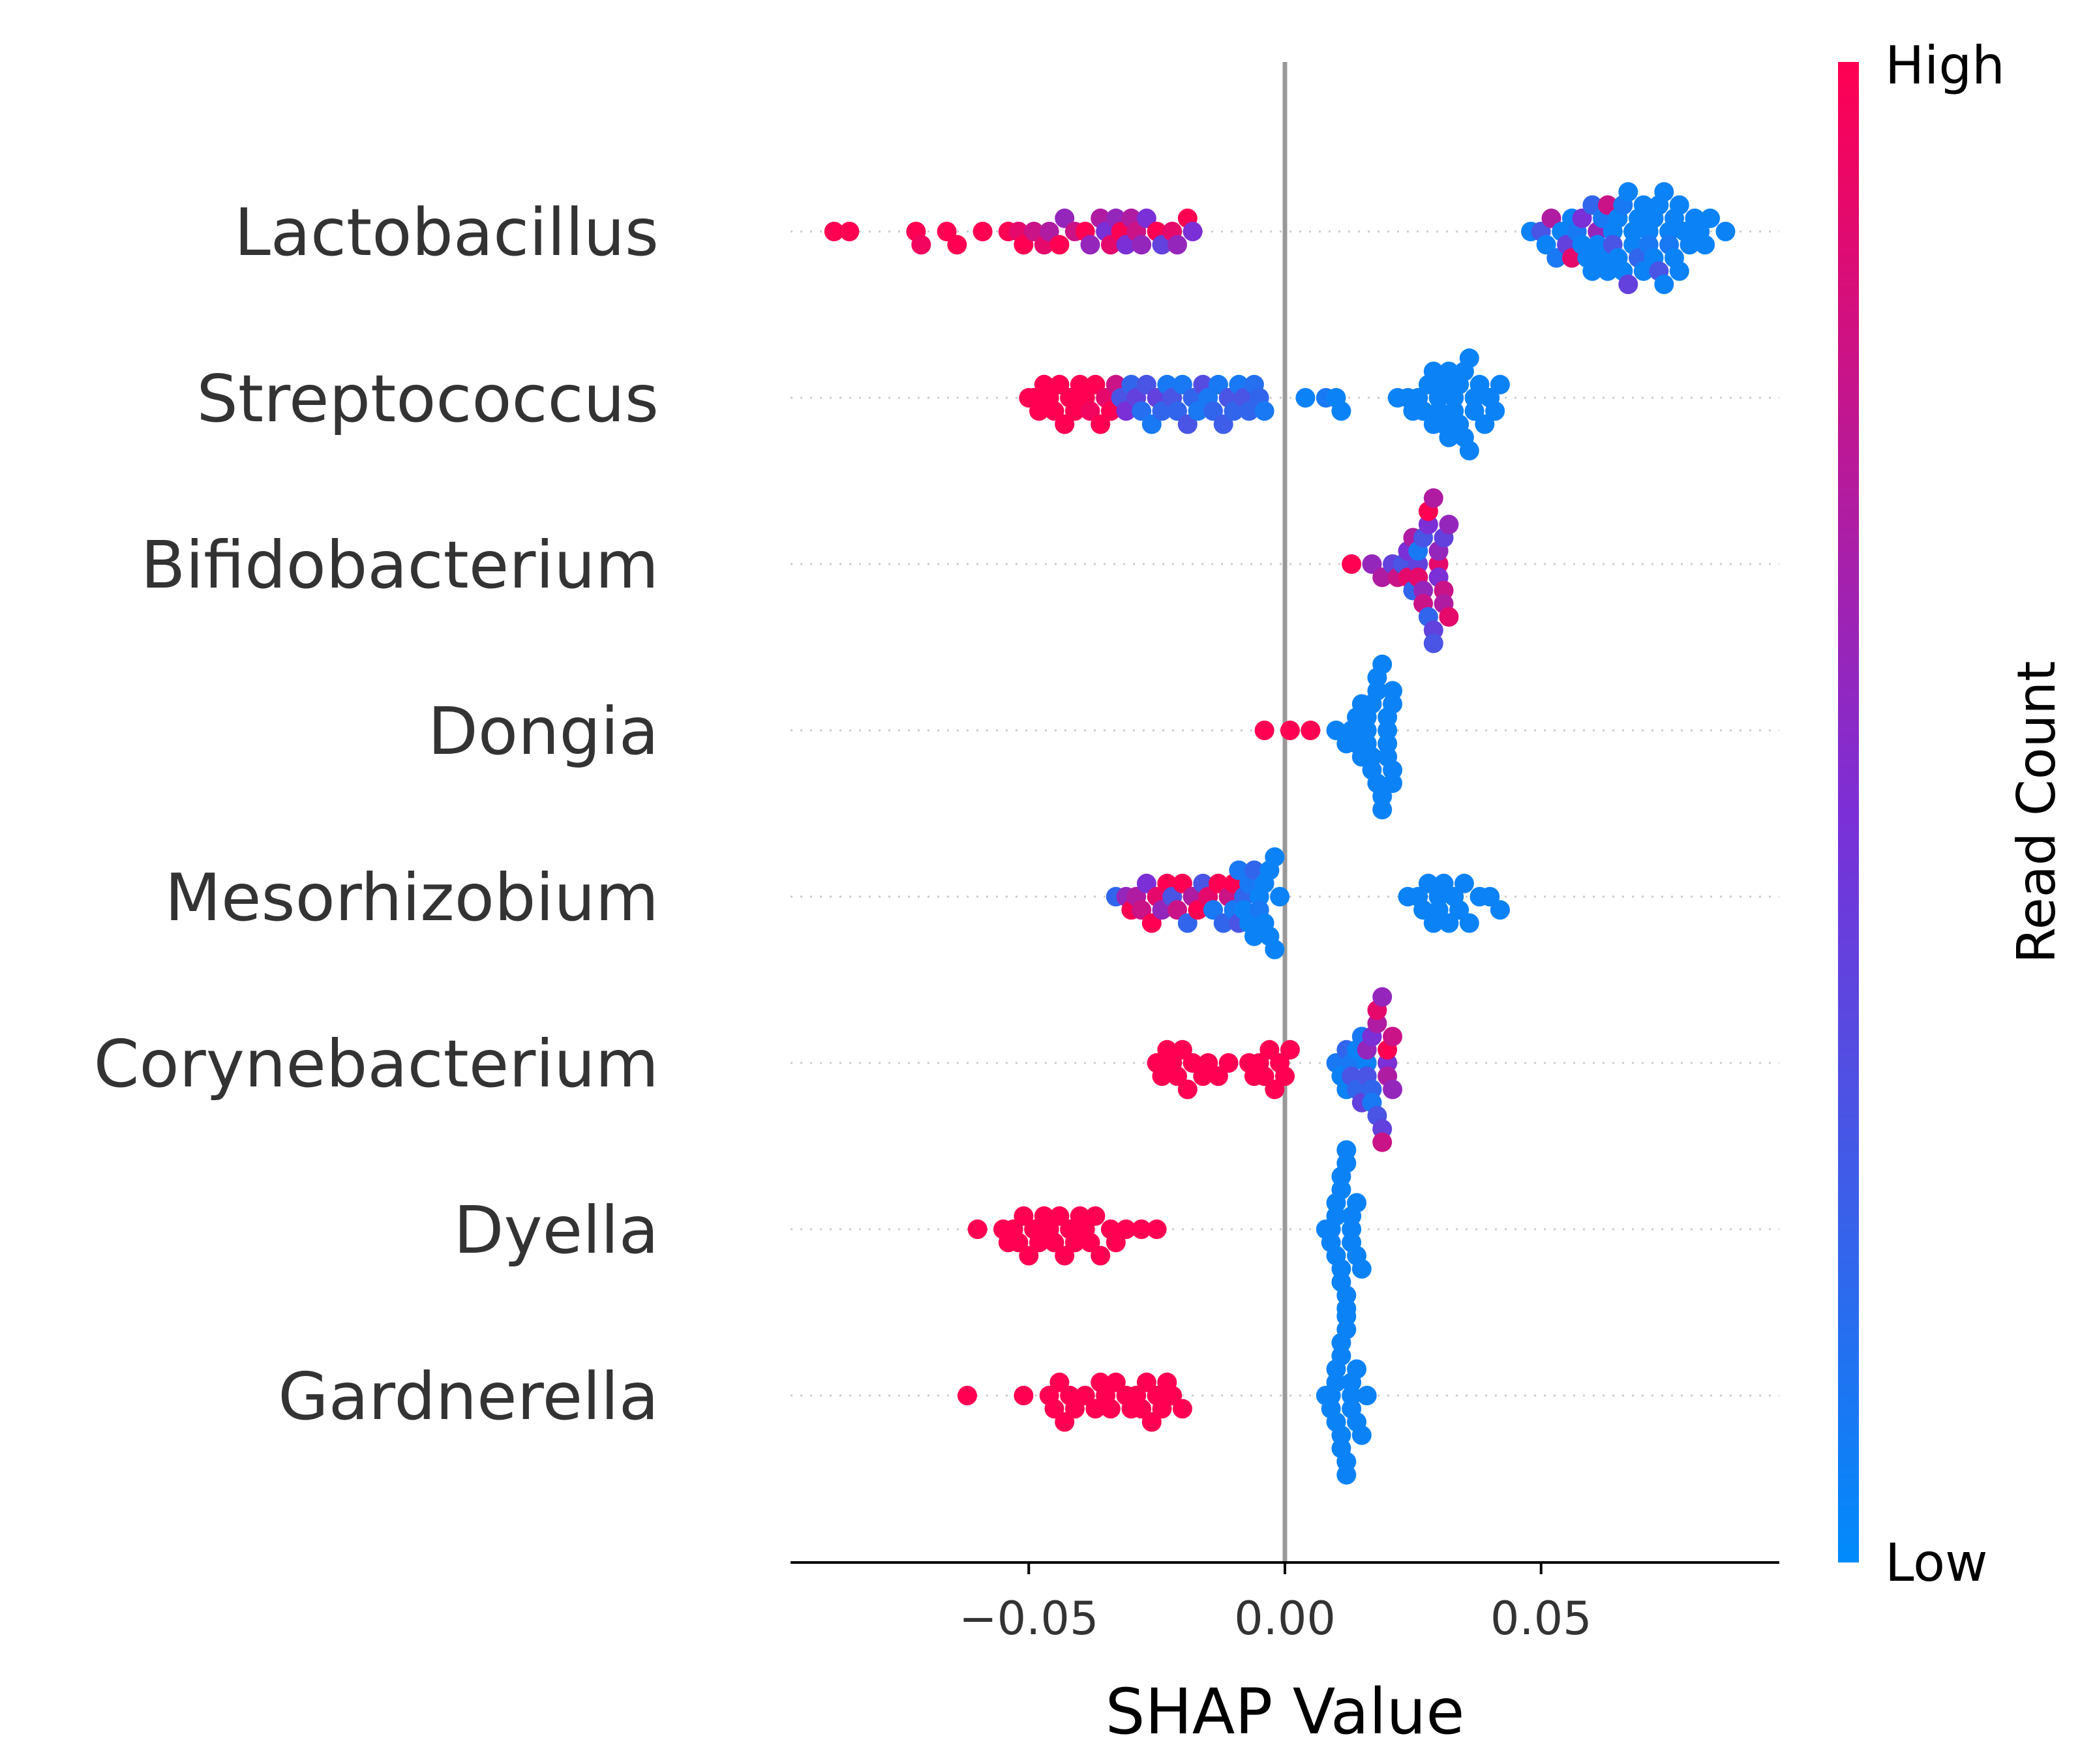 The width and height of the screenshot is (2095, 1764). I want to click on feature-label-corynebacterium: Corynebacterium, so click(376, 1064).